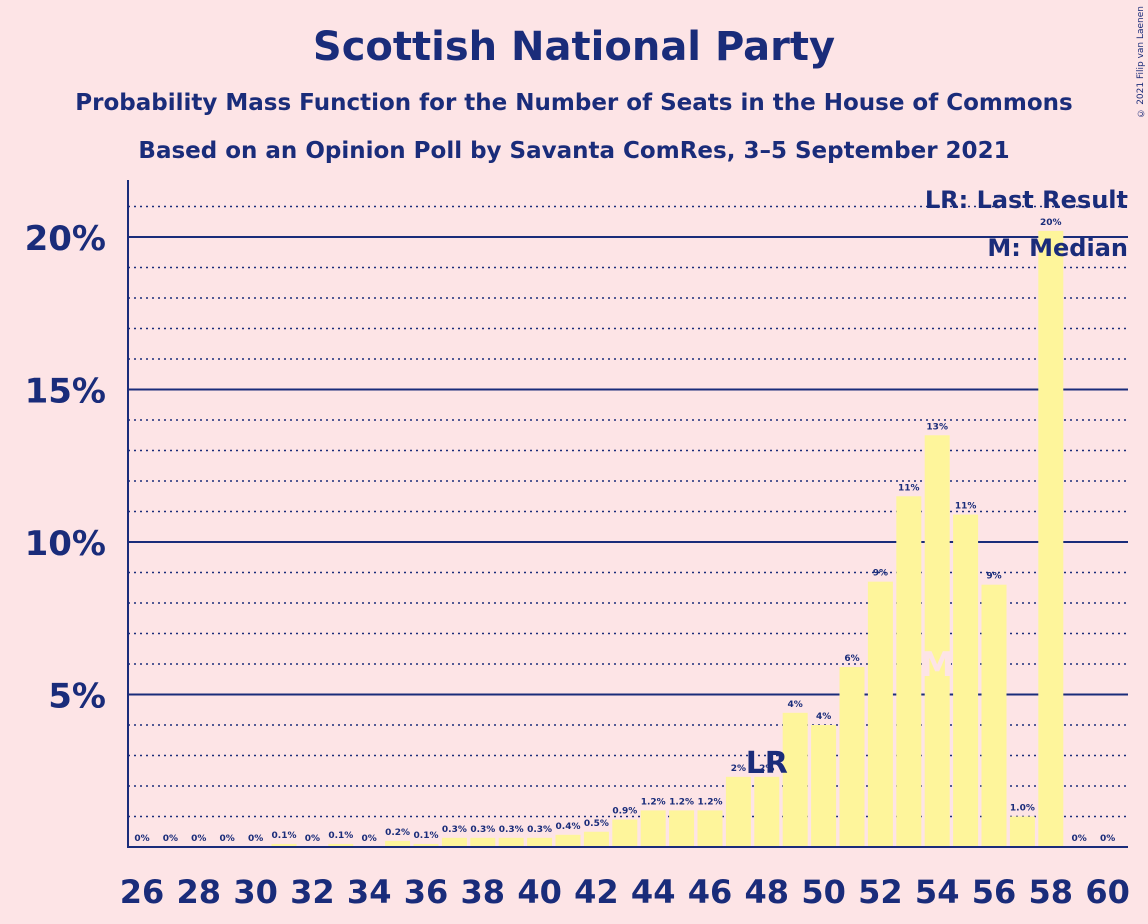 The image size is (1148, 924). I want to click on legend-median: M: Median, so click(1057, 248).